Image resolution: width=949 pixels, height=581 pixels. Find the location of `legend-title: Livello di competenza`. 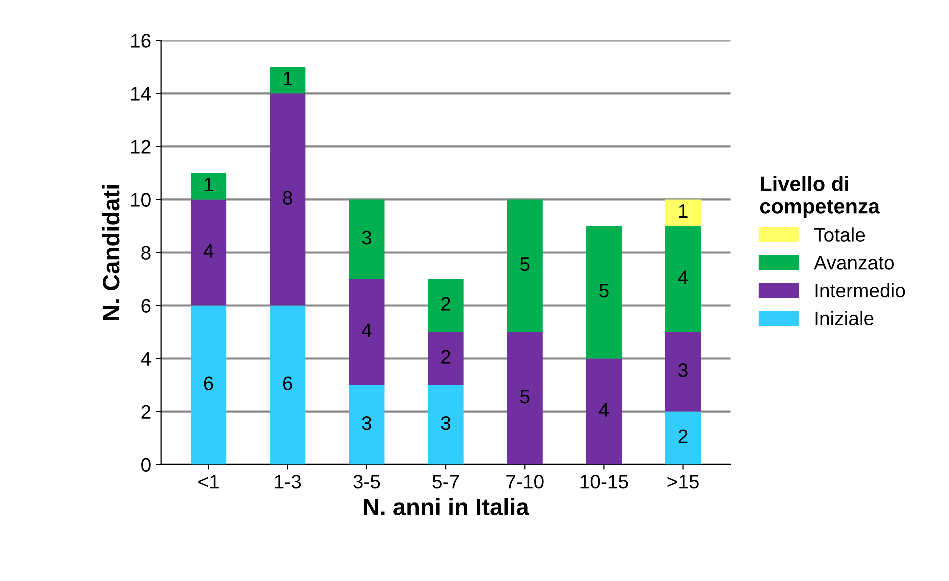

legend-title: Livello di competenza is located at coordinates (820, 197).